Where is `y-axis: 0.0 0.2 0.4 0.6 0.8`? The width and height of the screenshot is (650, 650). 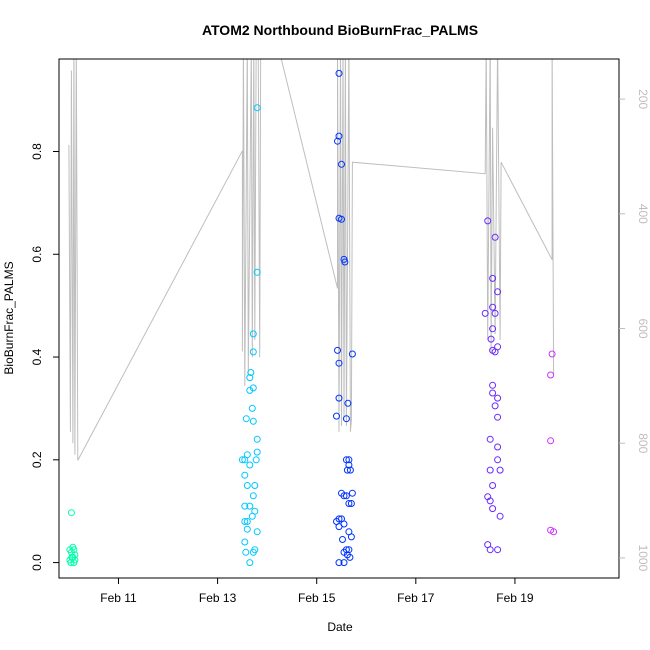 y-axis: 0.0 0.2 0.4 0.6 0.8 is located at coordinates (44, 357).